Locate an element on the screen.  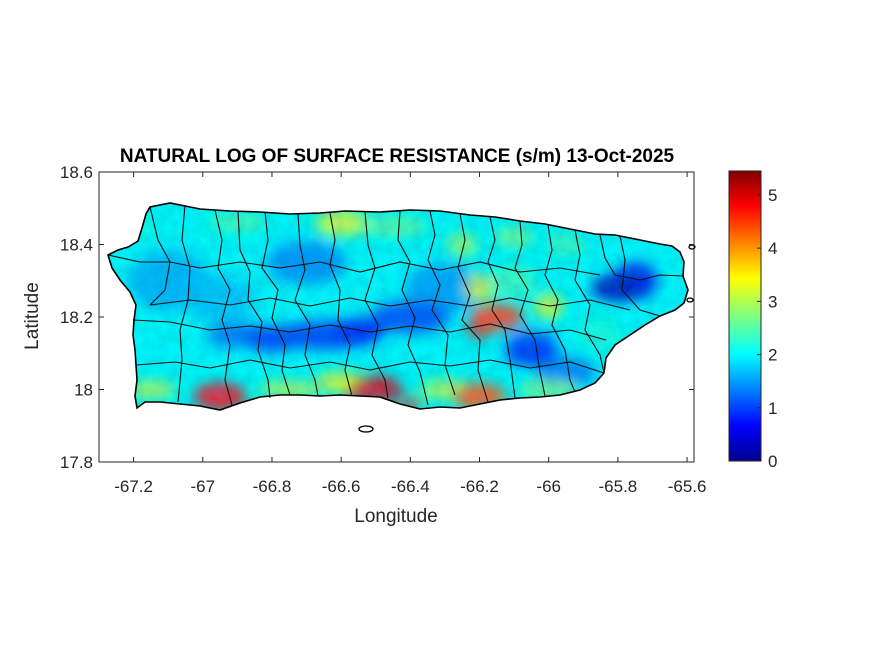
feature-north-coast-mid is located at coordinates (341, 222).